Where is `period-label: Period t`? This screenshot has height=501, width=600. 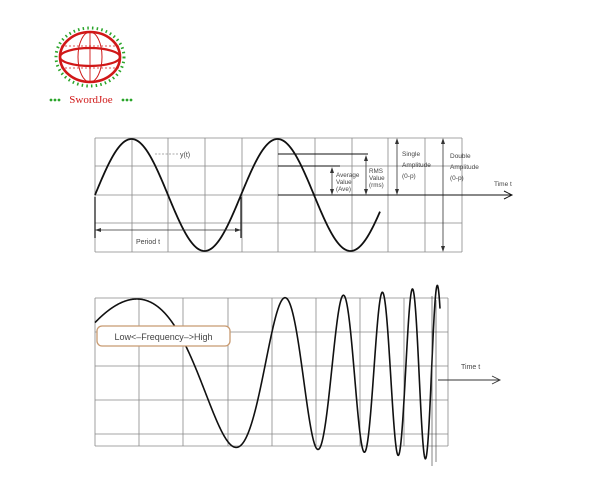
period-label: Period t is located at coordinates (148, 242).